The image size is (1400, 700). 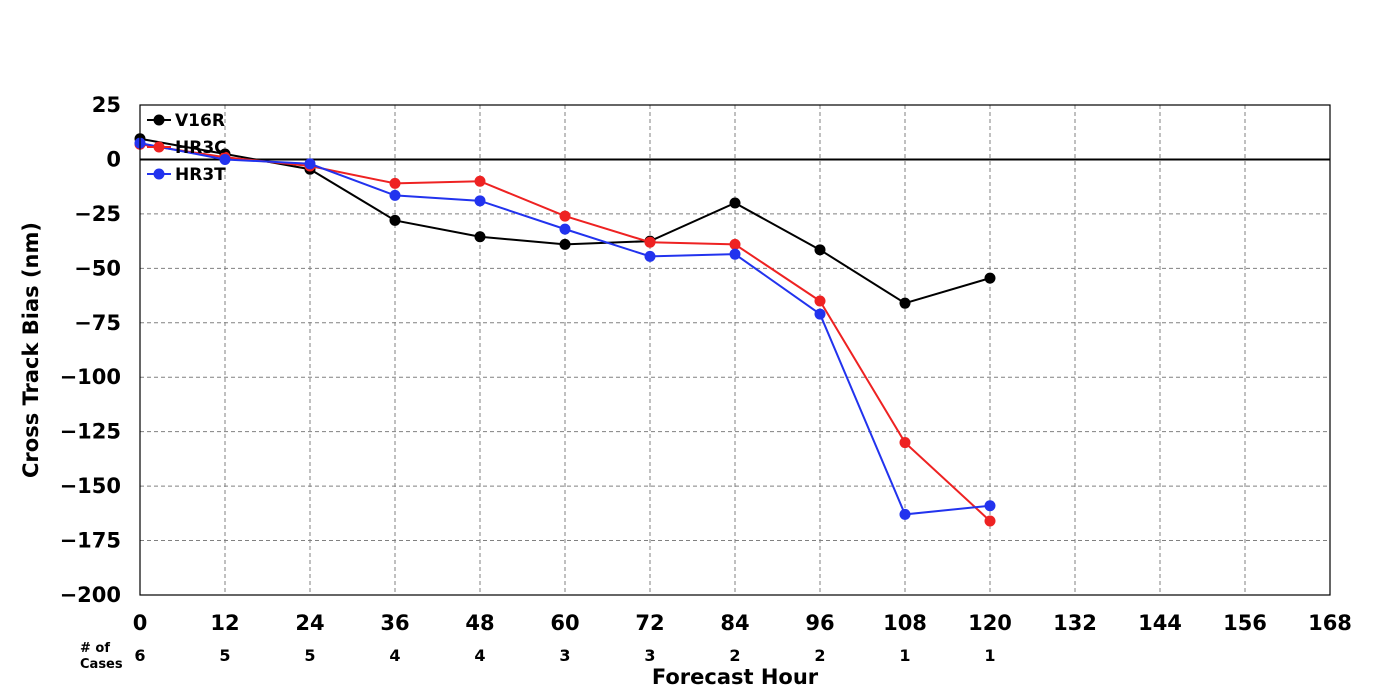 I want to click on y-axis-title: Cross Track Bias (nm), so click(x=31, y=350).